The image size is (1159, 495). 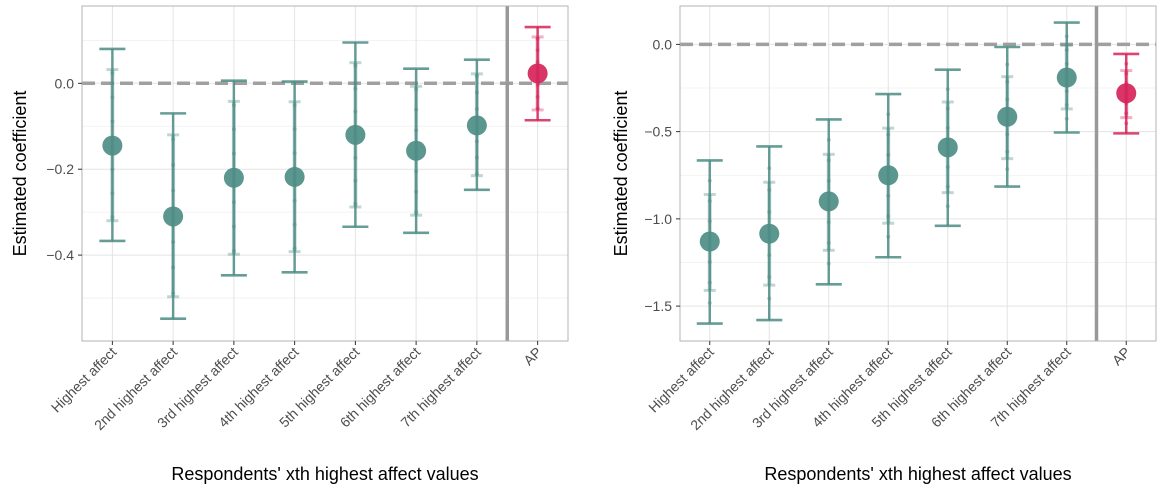 What do you see at coordinates (60, 255) in the screenshot?
I see `y-tick-label: −0.4` at bounding box center [60, 255].